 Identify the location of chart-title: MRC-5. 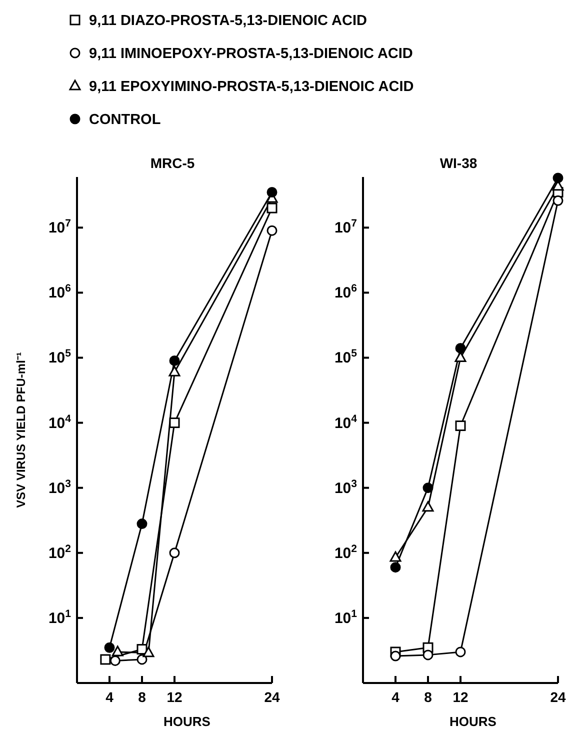
(172, 163).